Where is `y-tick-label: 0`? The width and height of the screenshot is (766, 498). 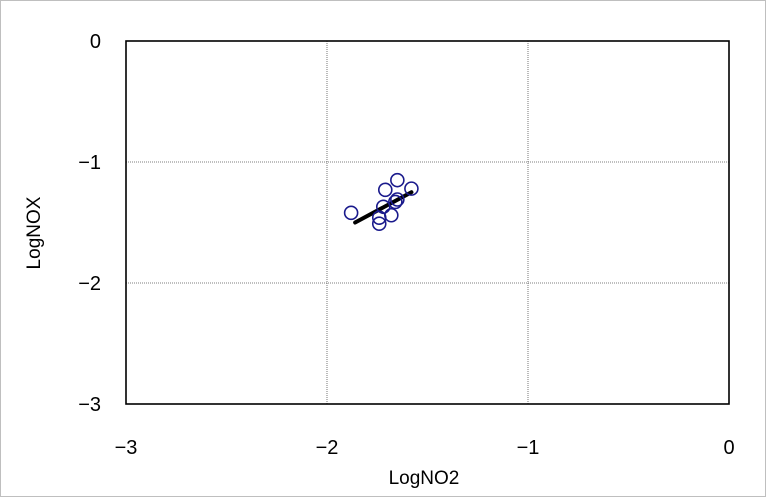 y-tick-label: 0 is located at coordinates (95, 42).